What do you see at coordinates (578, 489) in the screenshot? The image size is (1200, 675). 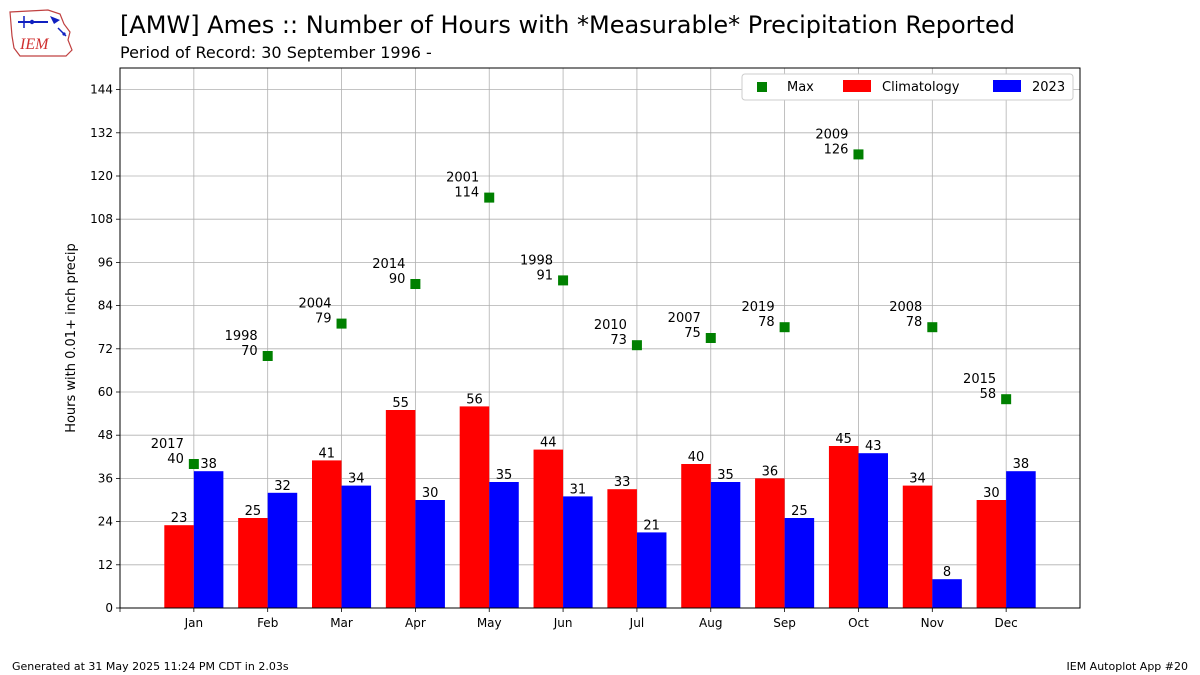 I see `year-2023-value-label: 31` at bounding box center [578, 489].